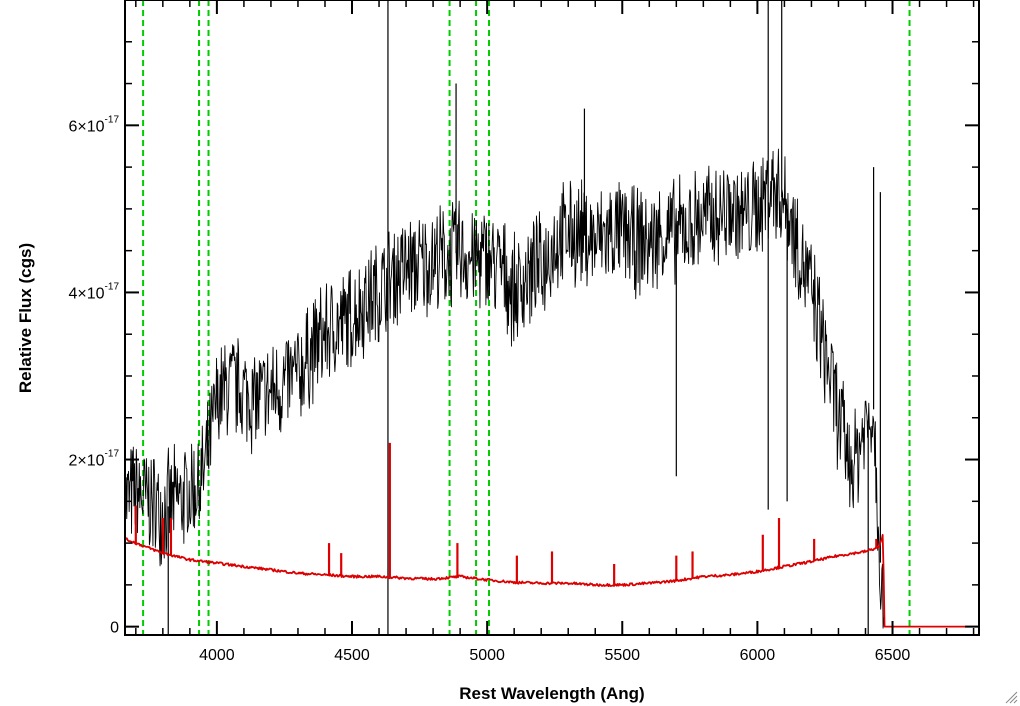 The image size is (1020, 706). Describe the element at coordinates (94, 124) in the screenshot. I see `y-tick-label-3: 6×10⁻¹⁷` at that location.